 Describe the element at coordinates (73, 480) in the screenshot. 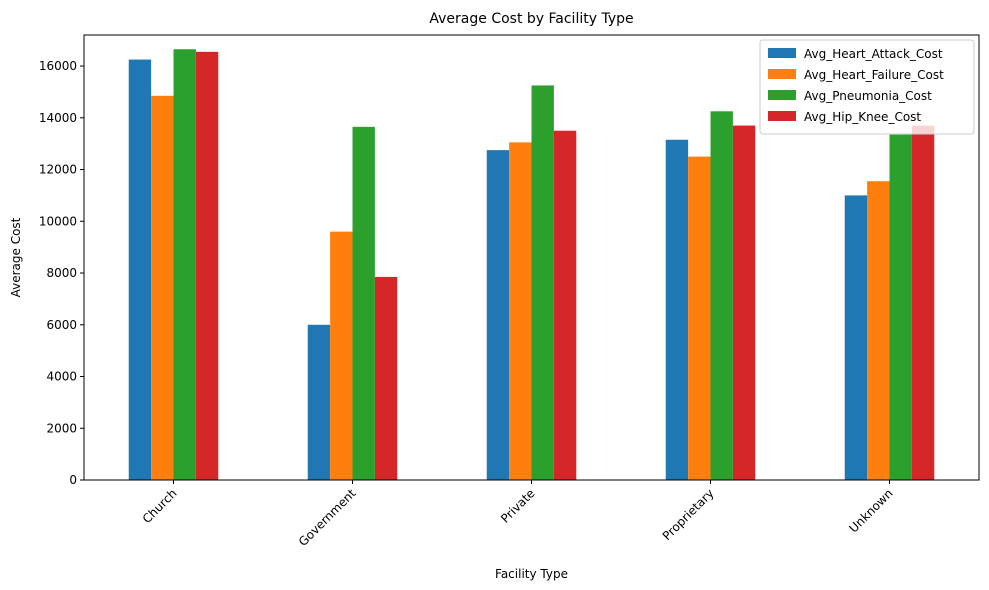

I see `y-tick-label: 0` at that location.